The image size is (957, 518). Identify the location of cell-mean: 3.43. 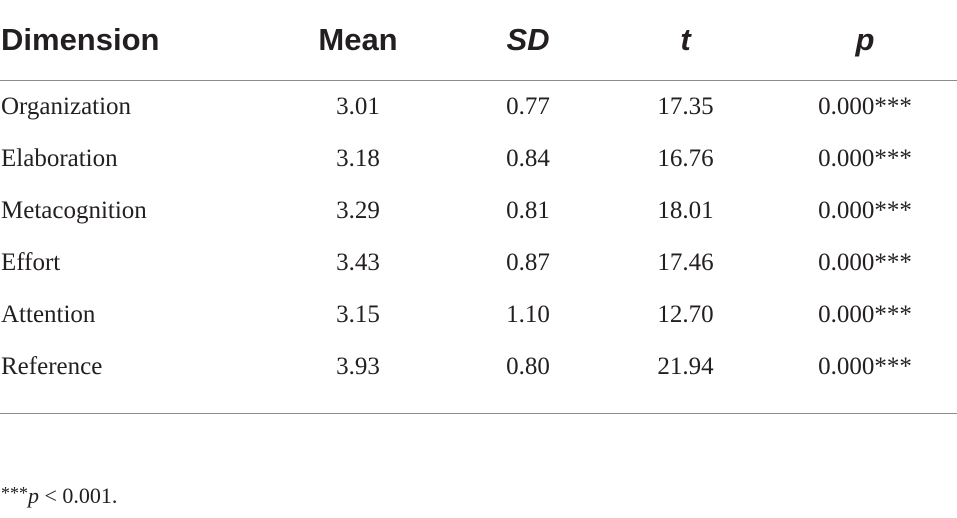
(358, 262).